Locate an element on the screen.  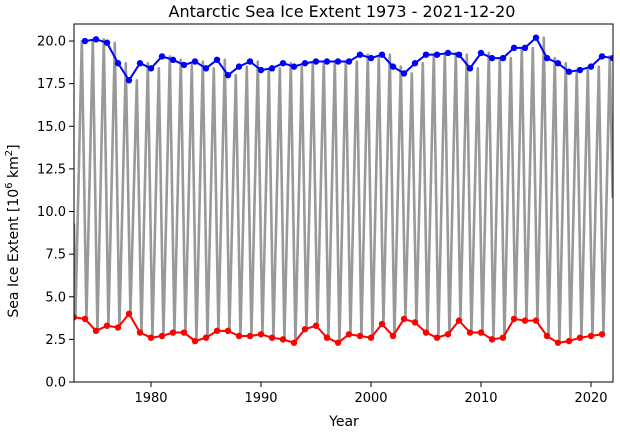
y-axis-label-main: Sea Ice Extent [10 is located at coordinates (14, 253).